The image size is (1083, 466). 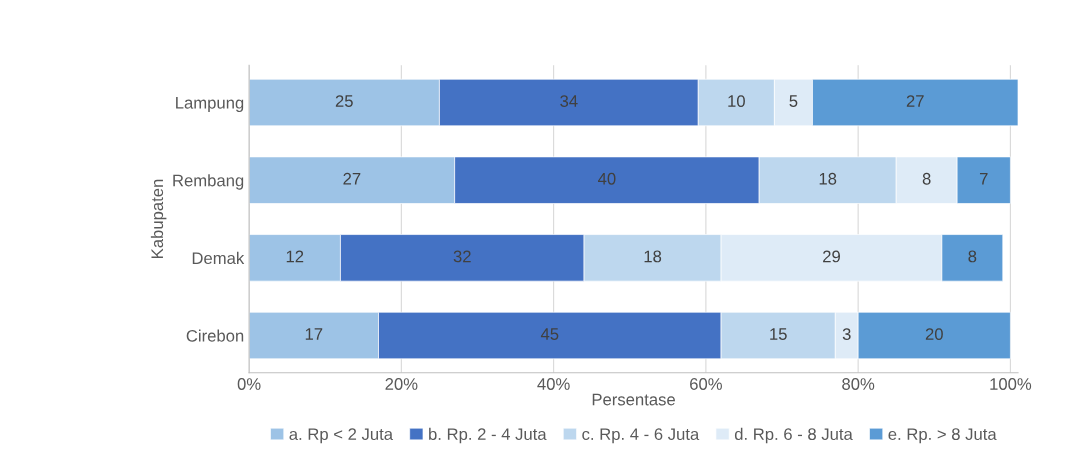 I want to click on x-tick-label: 0%, so click(x=249, y=384).